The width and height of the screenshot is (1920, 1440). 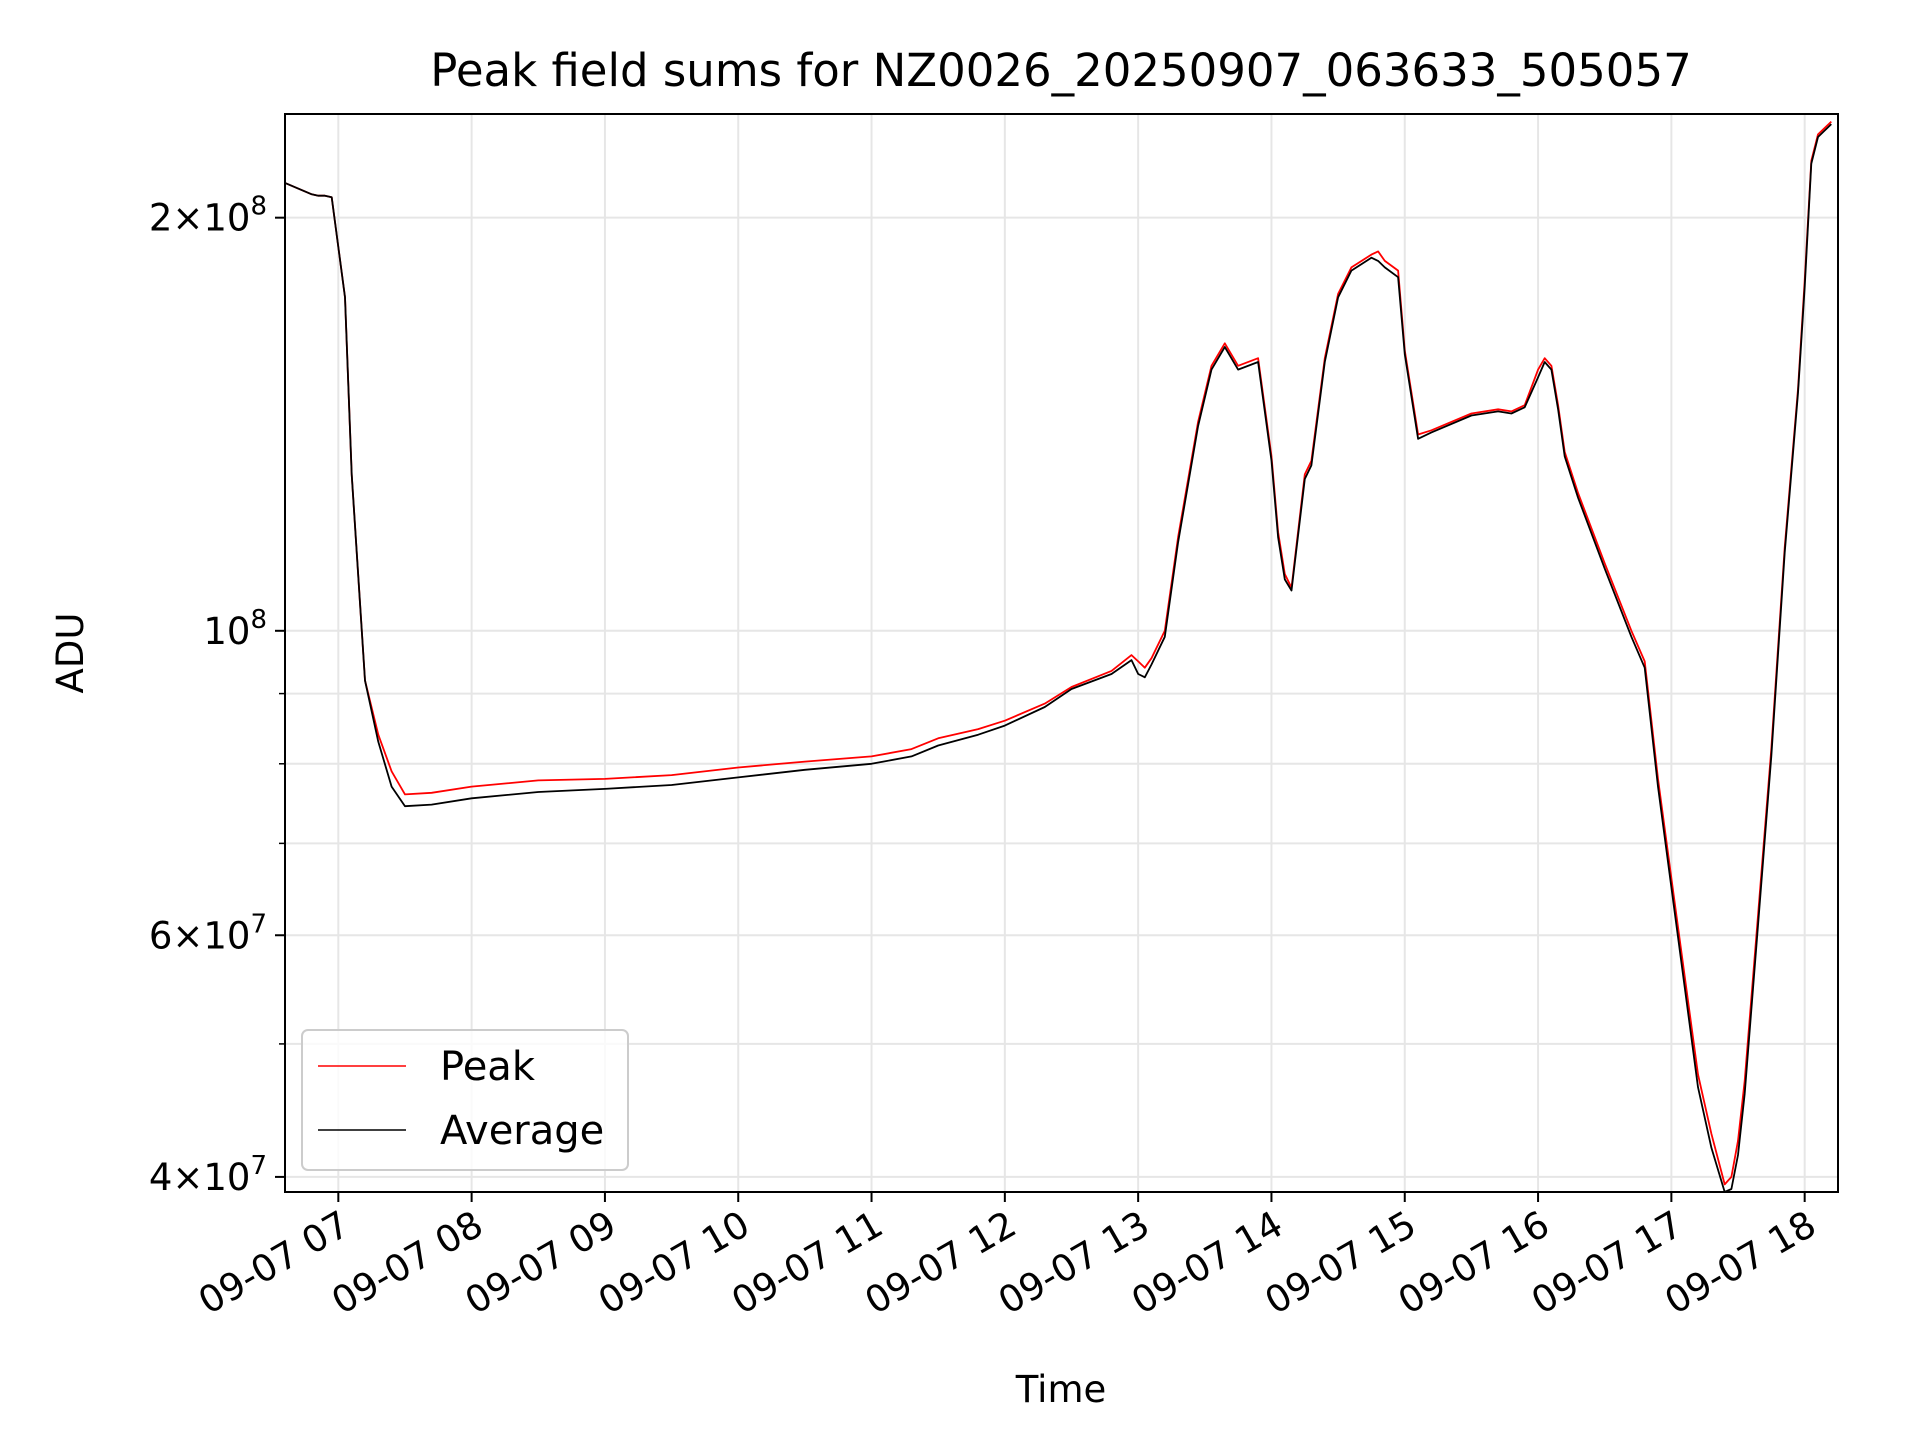 I want to click on legend: Peak Average, so click(x=465, y=1100).